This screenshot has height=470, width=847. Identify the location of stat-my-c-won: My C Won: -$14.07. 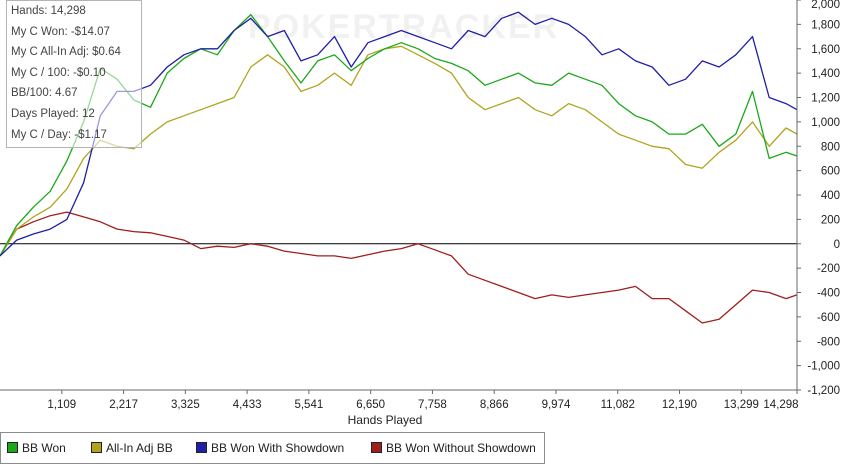
(60, 31).